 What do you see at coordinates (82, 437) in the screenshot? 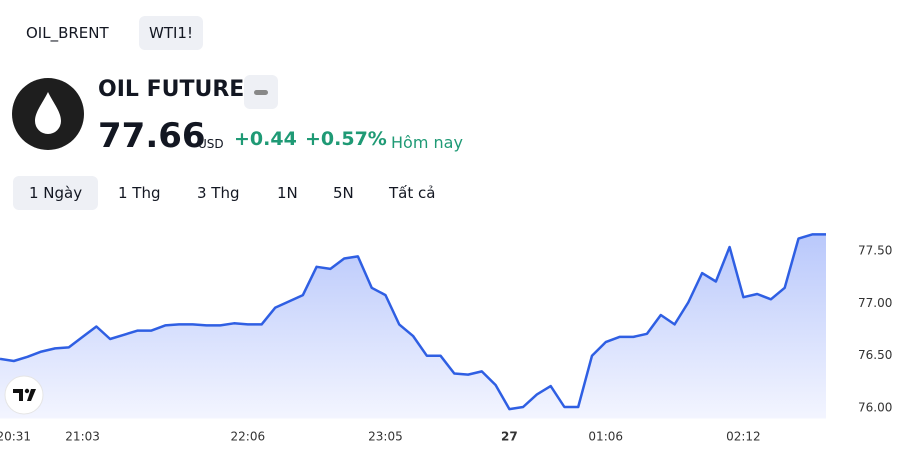
I see `x-tick-label: 21:03` at bounding box center [82, 437].